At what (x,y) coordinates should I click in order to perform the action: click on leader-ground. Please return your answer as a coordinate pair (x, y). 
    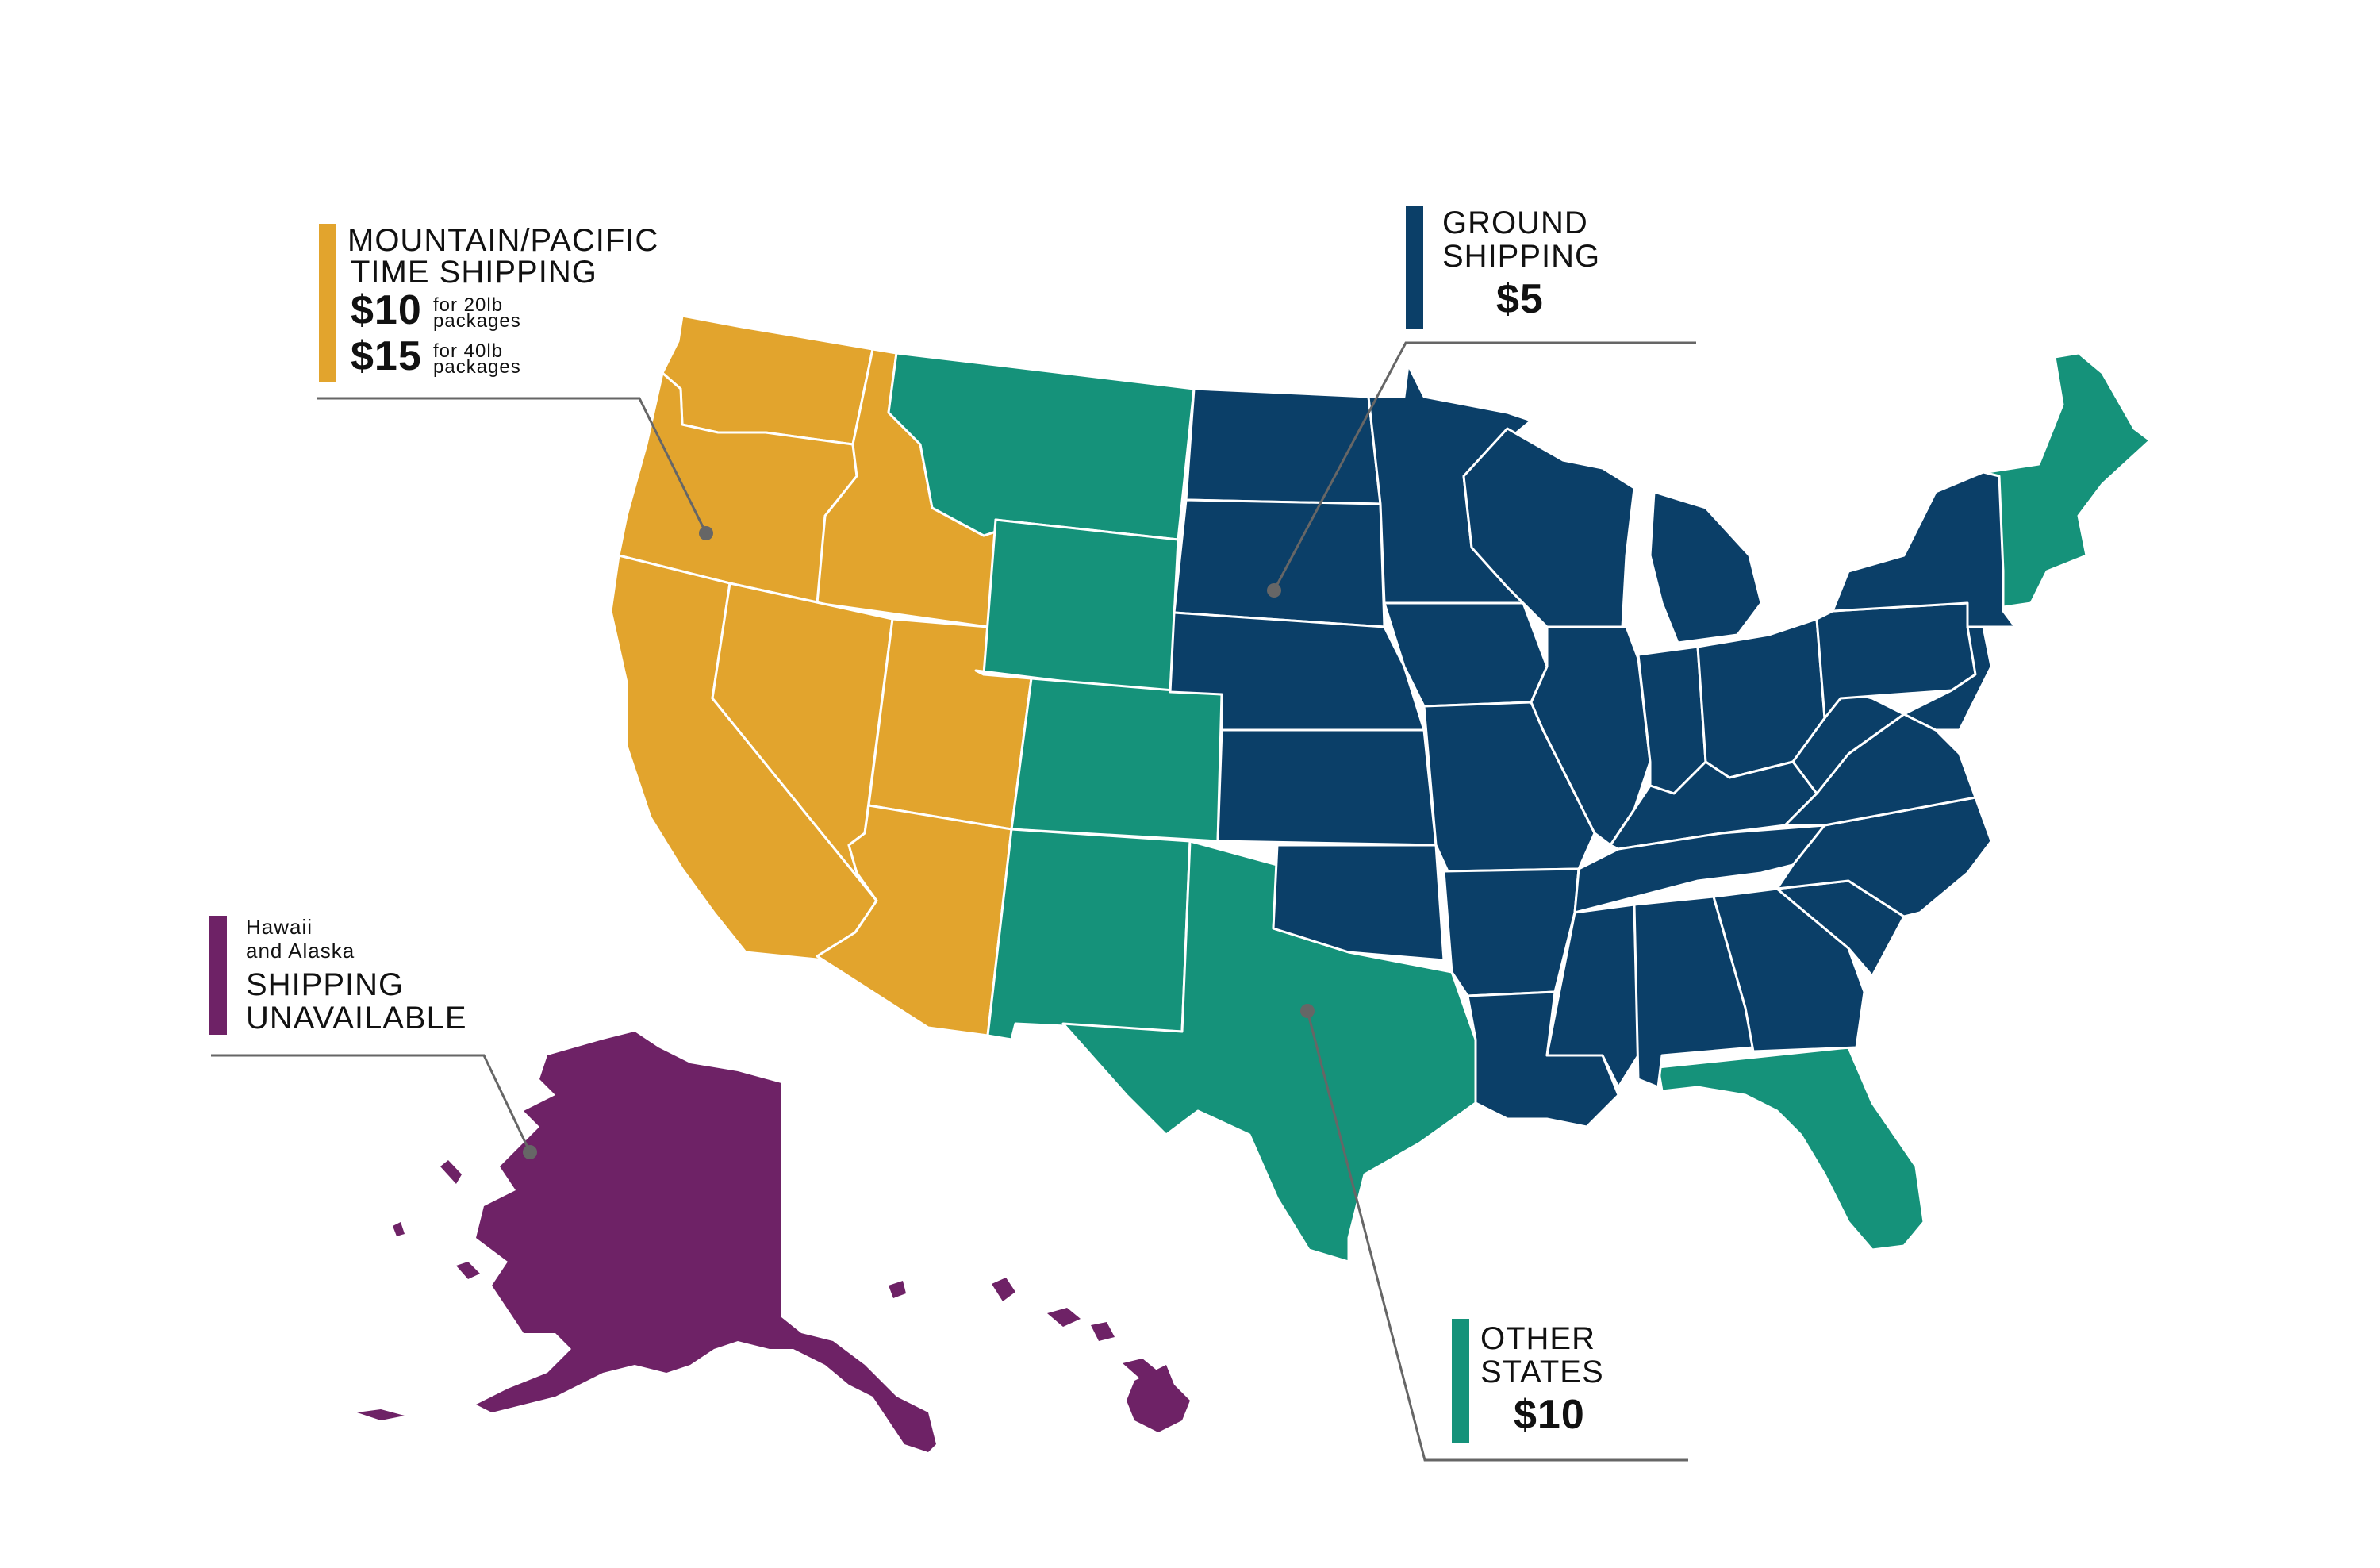
    Looking at the image, I should click on (1484, 466).